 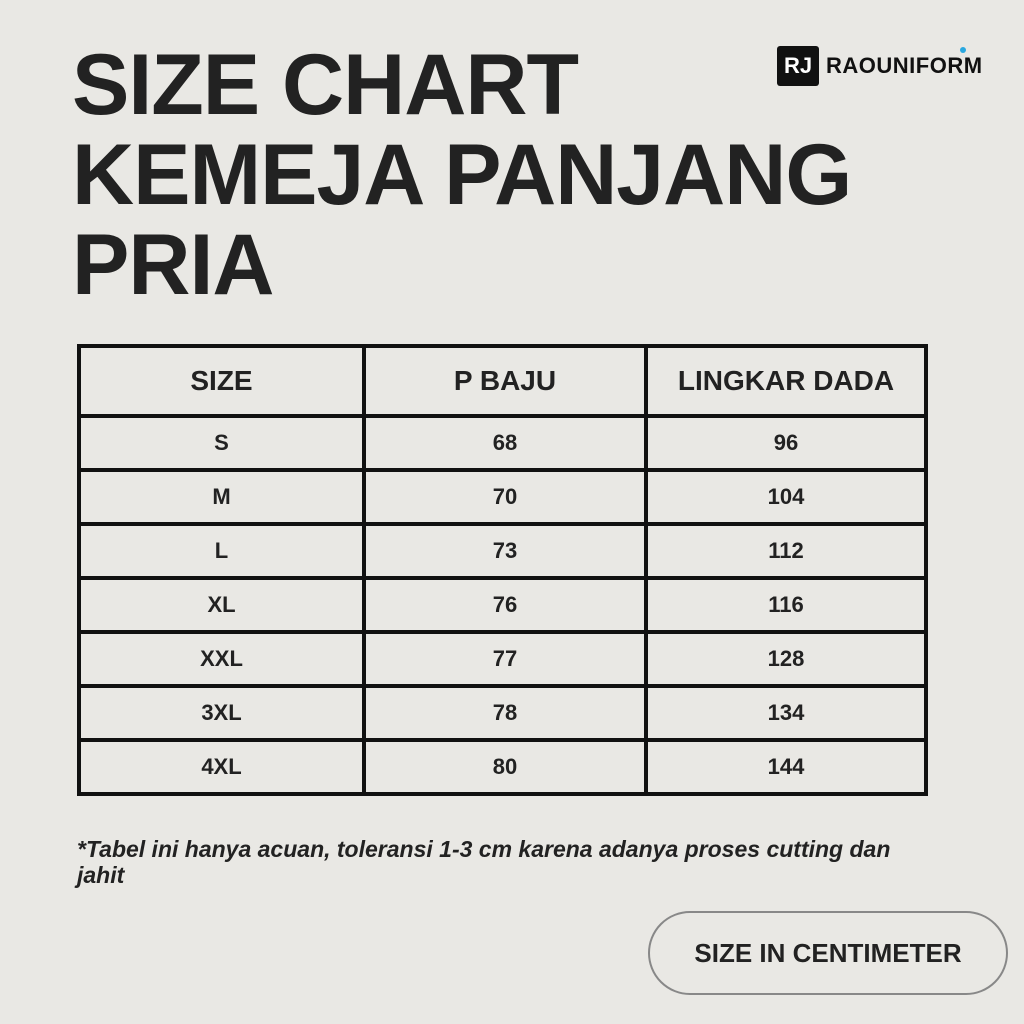 I want to click on logo-text: RAOUNIFORM, so click(x=904, y=63).